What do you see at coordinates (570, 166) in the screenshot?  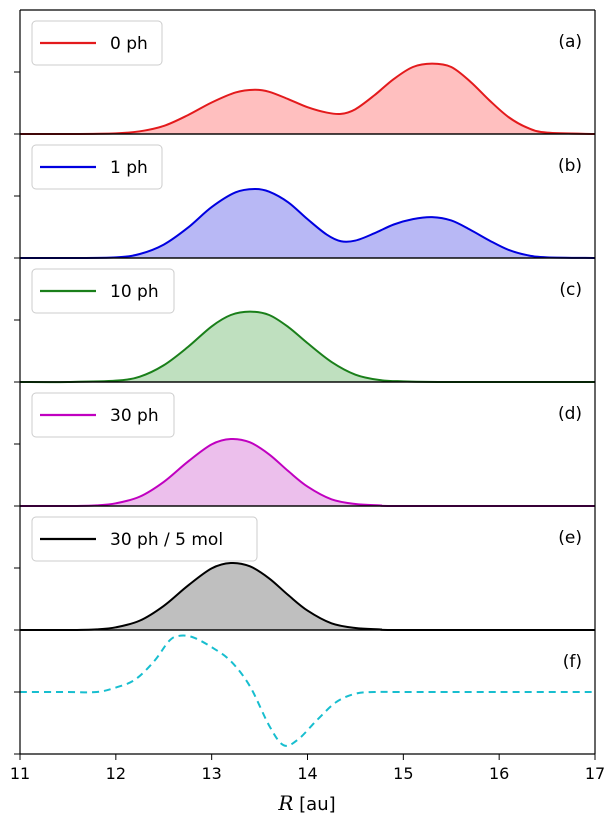 I see `panel-label: (b)` at bounding box center [570, 166].